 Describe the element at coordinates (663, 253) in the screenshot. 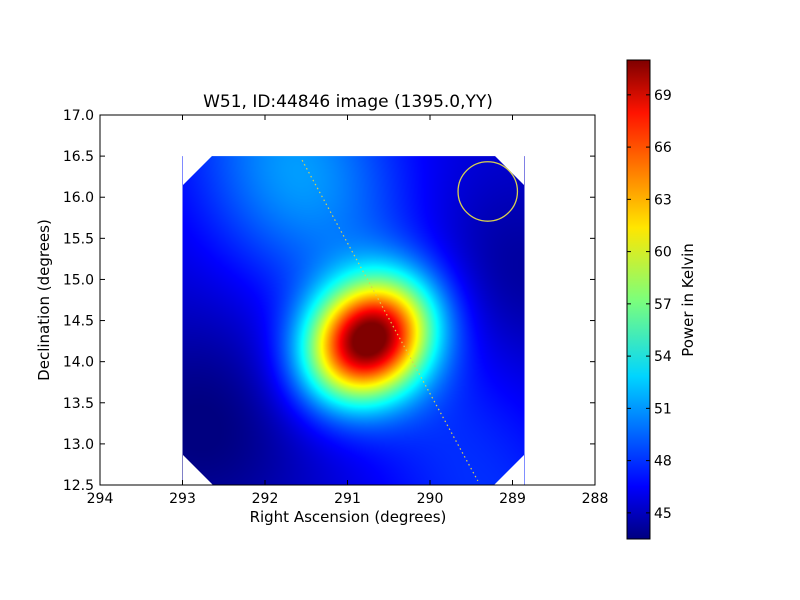

I see `colorbar-tick-label: 60` at that location.